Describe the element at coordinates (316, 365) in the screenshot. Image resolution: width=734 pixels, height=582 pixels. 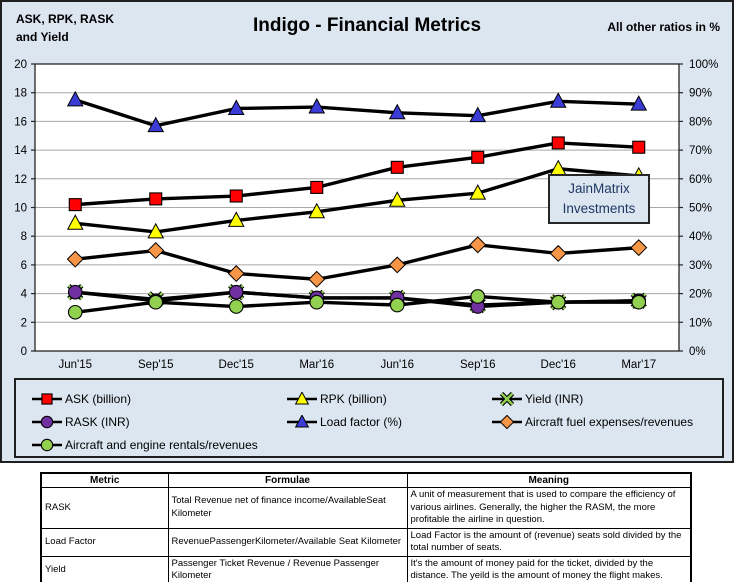
I see `x-axis-tick-label: Mar'16` at that location.